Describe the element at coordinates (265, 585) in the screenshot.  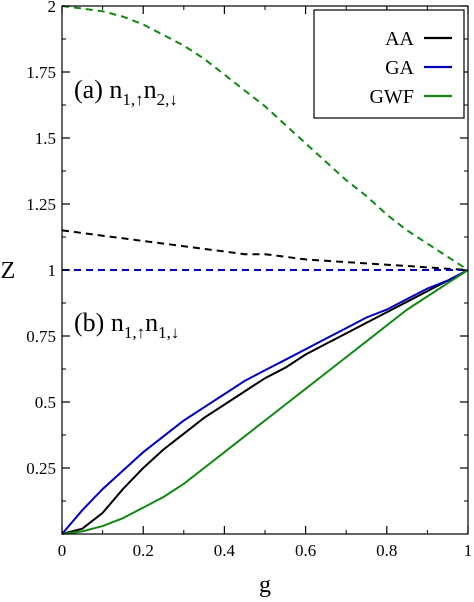
I see `x-axis-label: g` at that location.